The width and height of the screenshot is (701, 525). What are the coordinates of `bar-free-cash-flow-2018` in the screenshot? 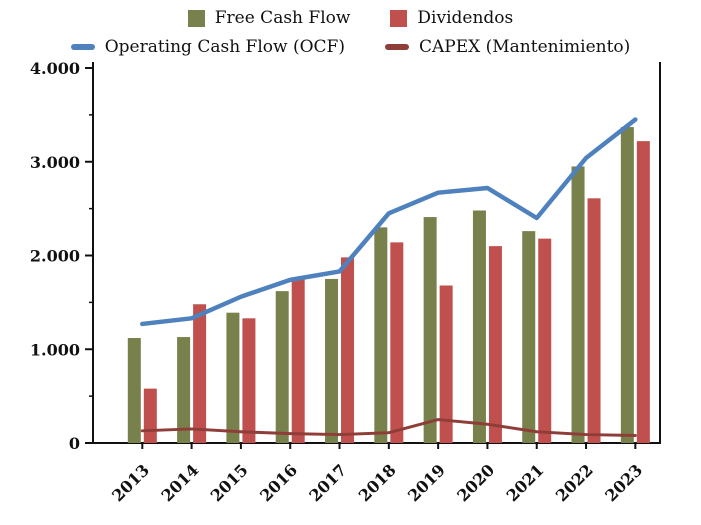 It's located at (381, 335).